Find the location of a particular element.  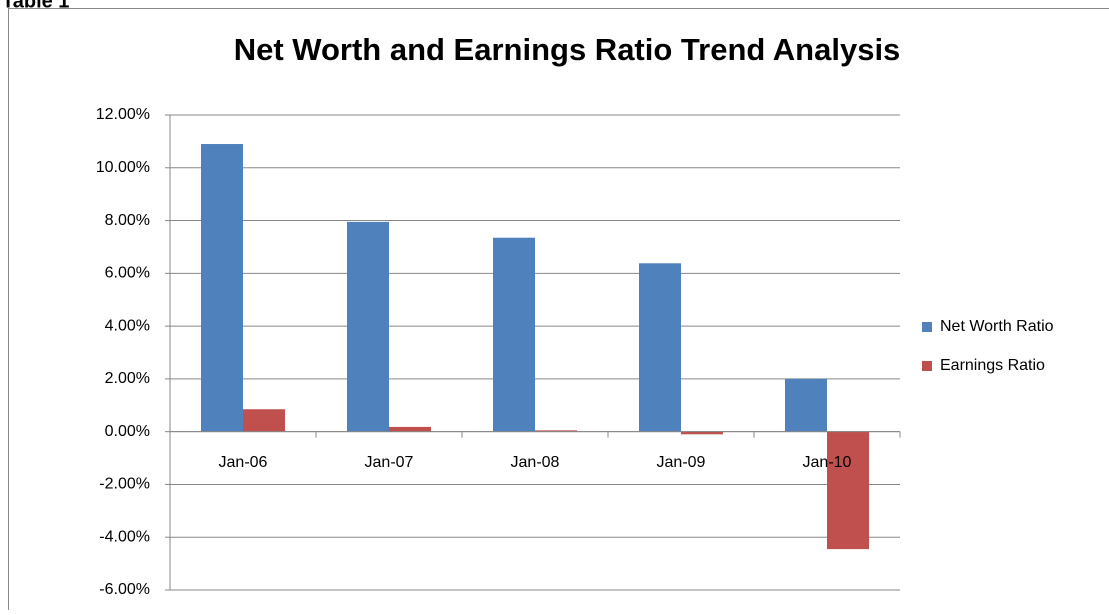

x-tick-label: Jan-09 is located at coordinates (681, 462).